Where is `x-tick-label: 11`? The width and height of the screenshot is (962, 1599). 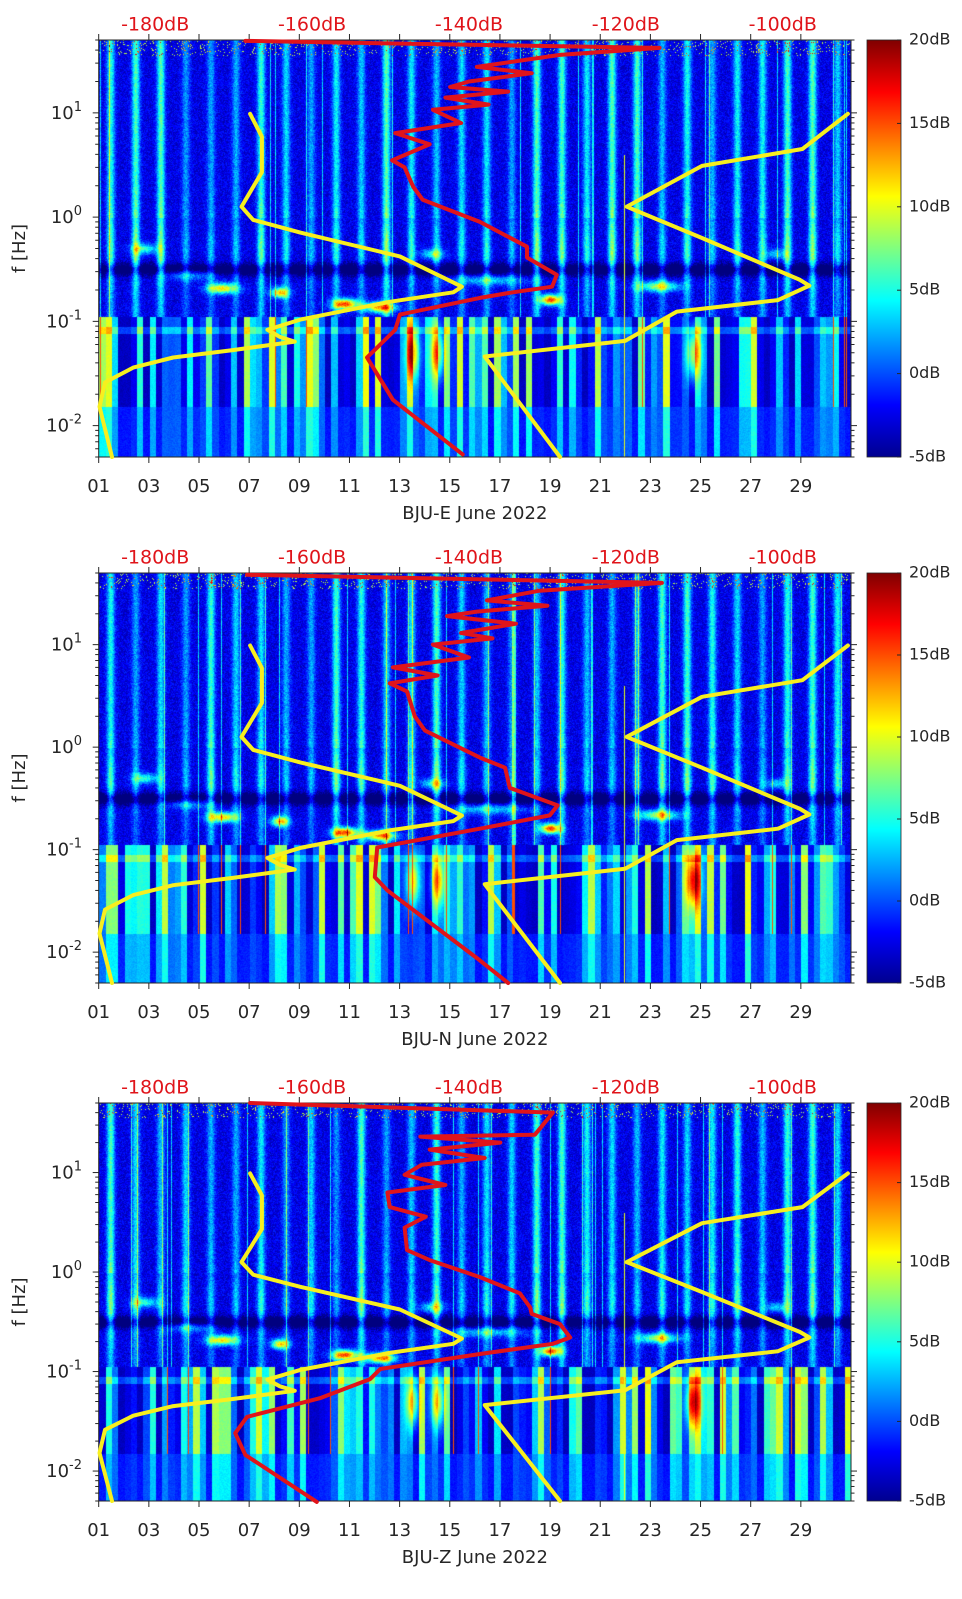 x-tick-label: 11 is located at coordinates (349, 1530).